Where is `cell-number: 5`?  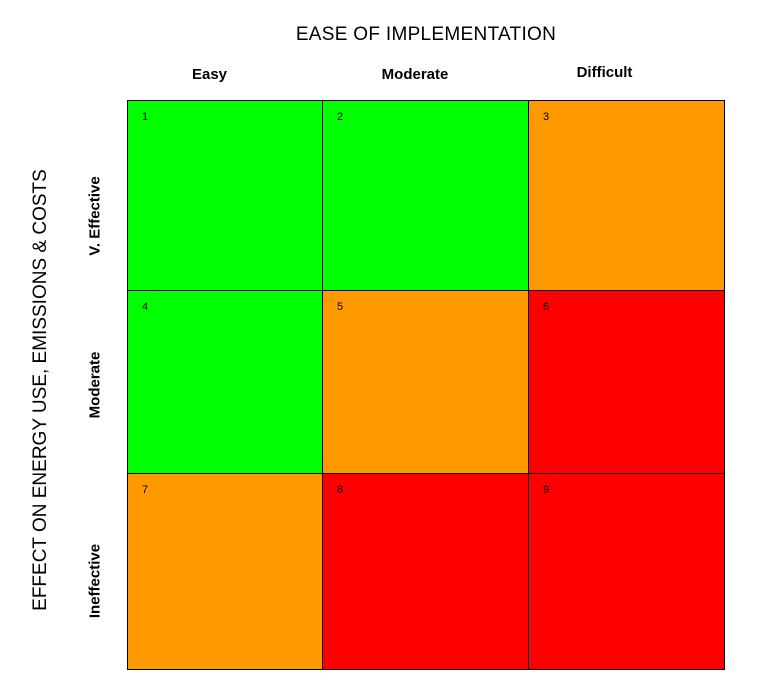
cell-number: 5 is located at coordinates (340, 307).